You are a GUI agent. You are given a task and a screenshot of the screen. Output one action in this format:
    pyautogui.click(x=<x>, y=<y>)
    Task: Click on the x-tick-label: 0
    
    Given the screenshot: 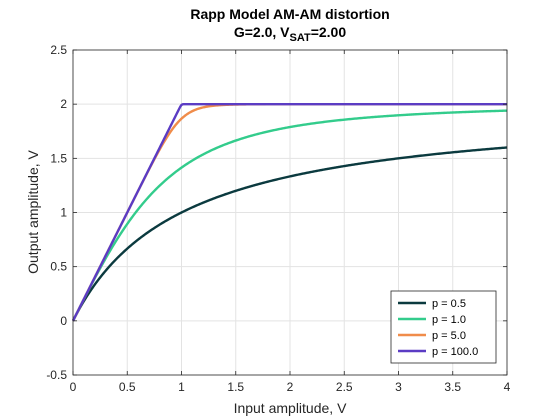 What is the action you would take?
    pyautogui.click(x=73, y=387)
    